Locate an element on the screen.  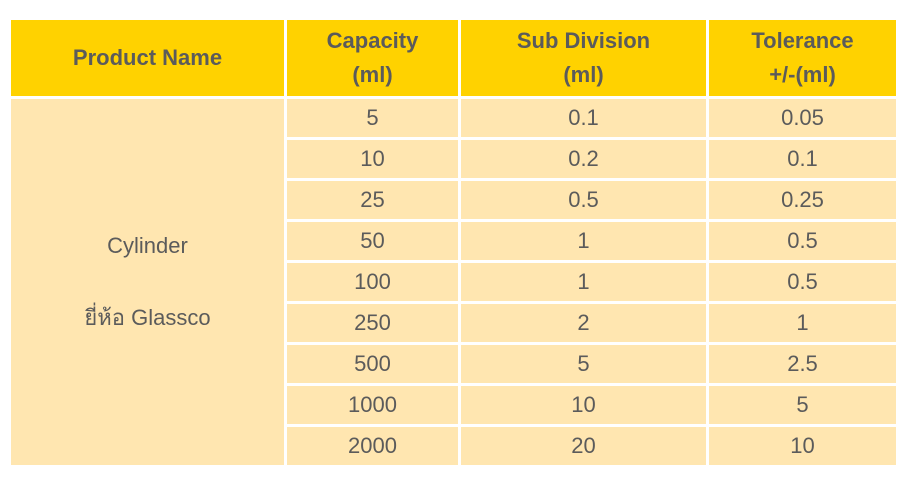
header-tolerance: Tolerance +/-(ml) is located at coordinates (802, 58).